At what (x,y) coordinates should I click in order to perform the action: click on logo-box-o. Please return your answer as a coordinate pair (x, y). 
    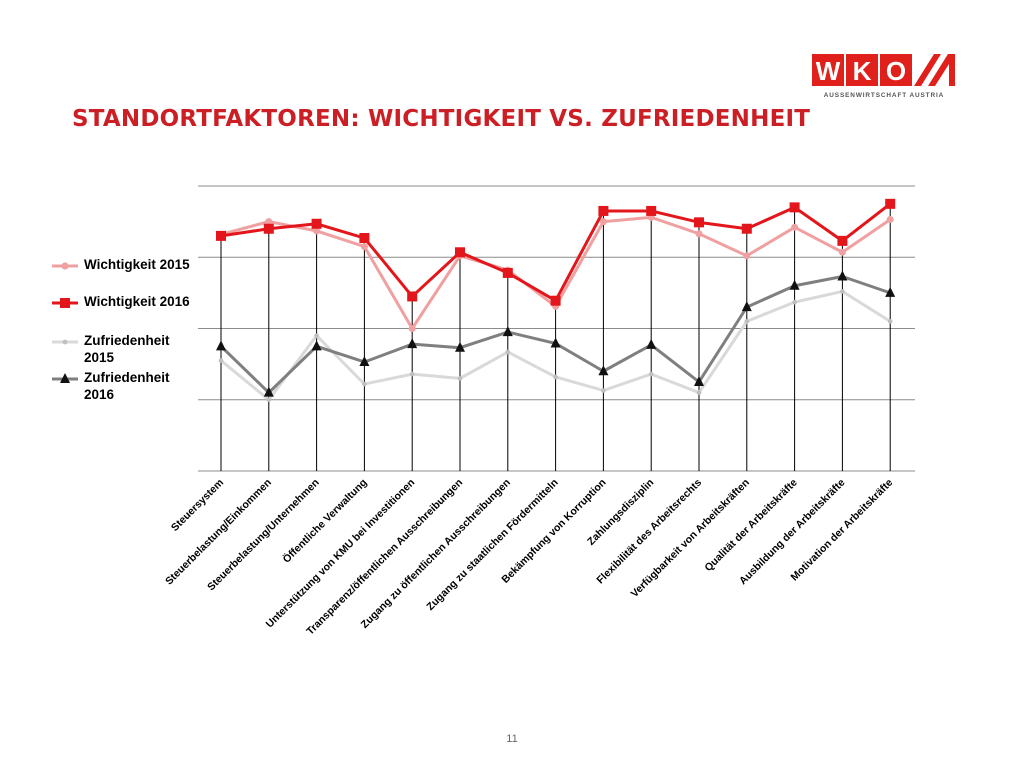
    Looking at the image, I should click on (896, 70).